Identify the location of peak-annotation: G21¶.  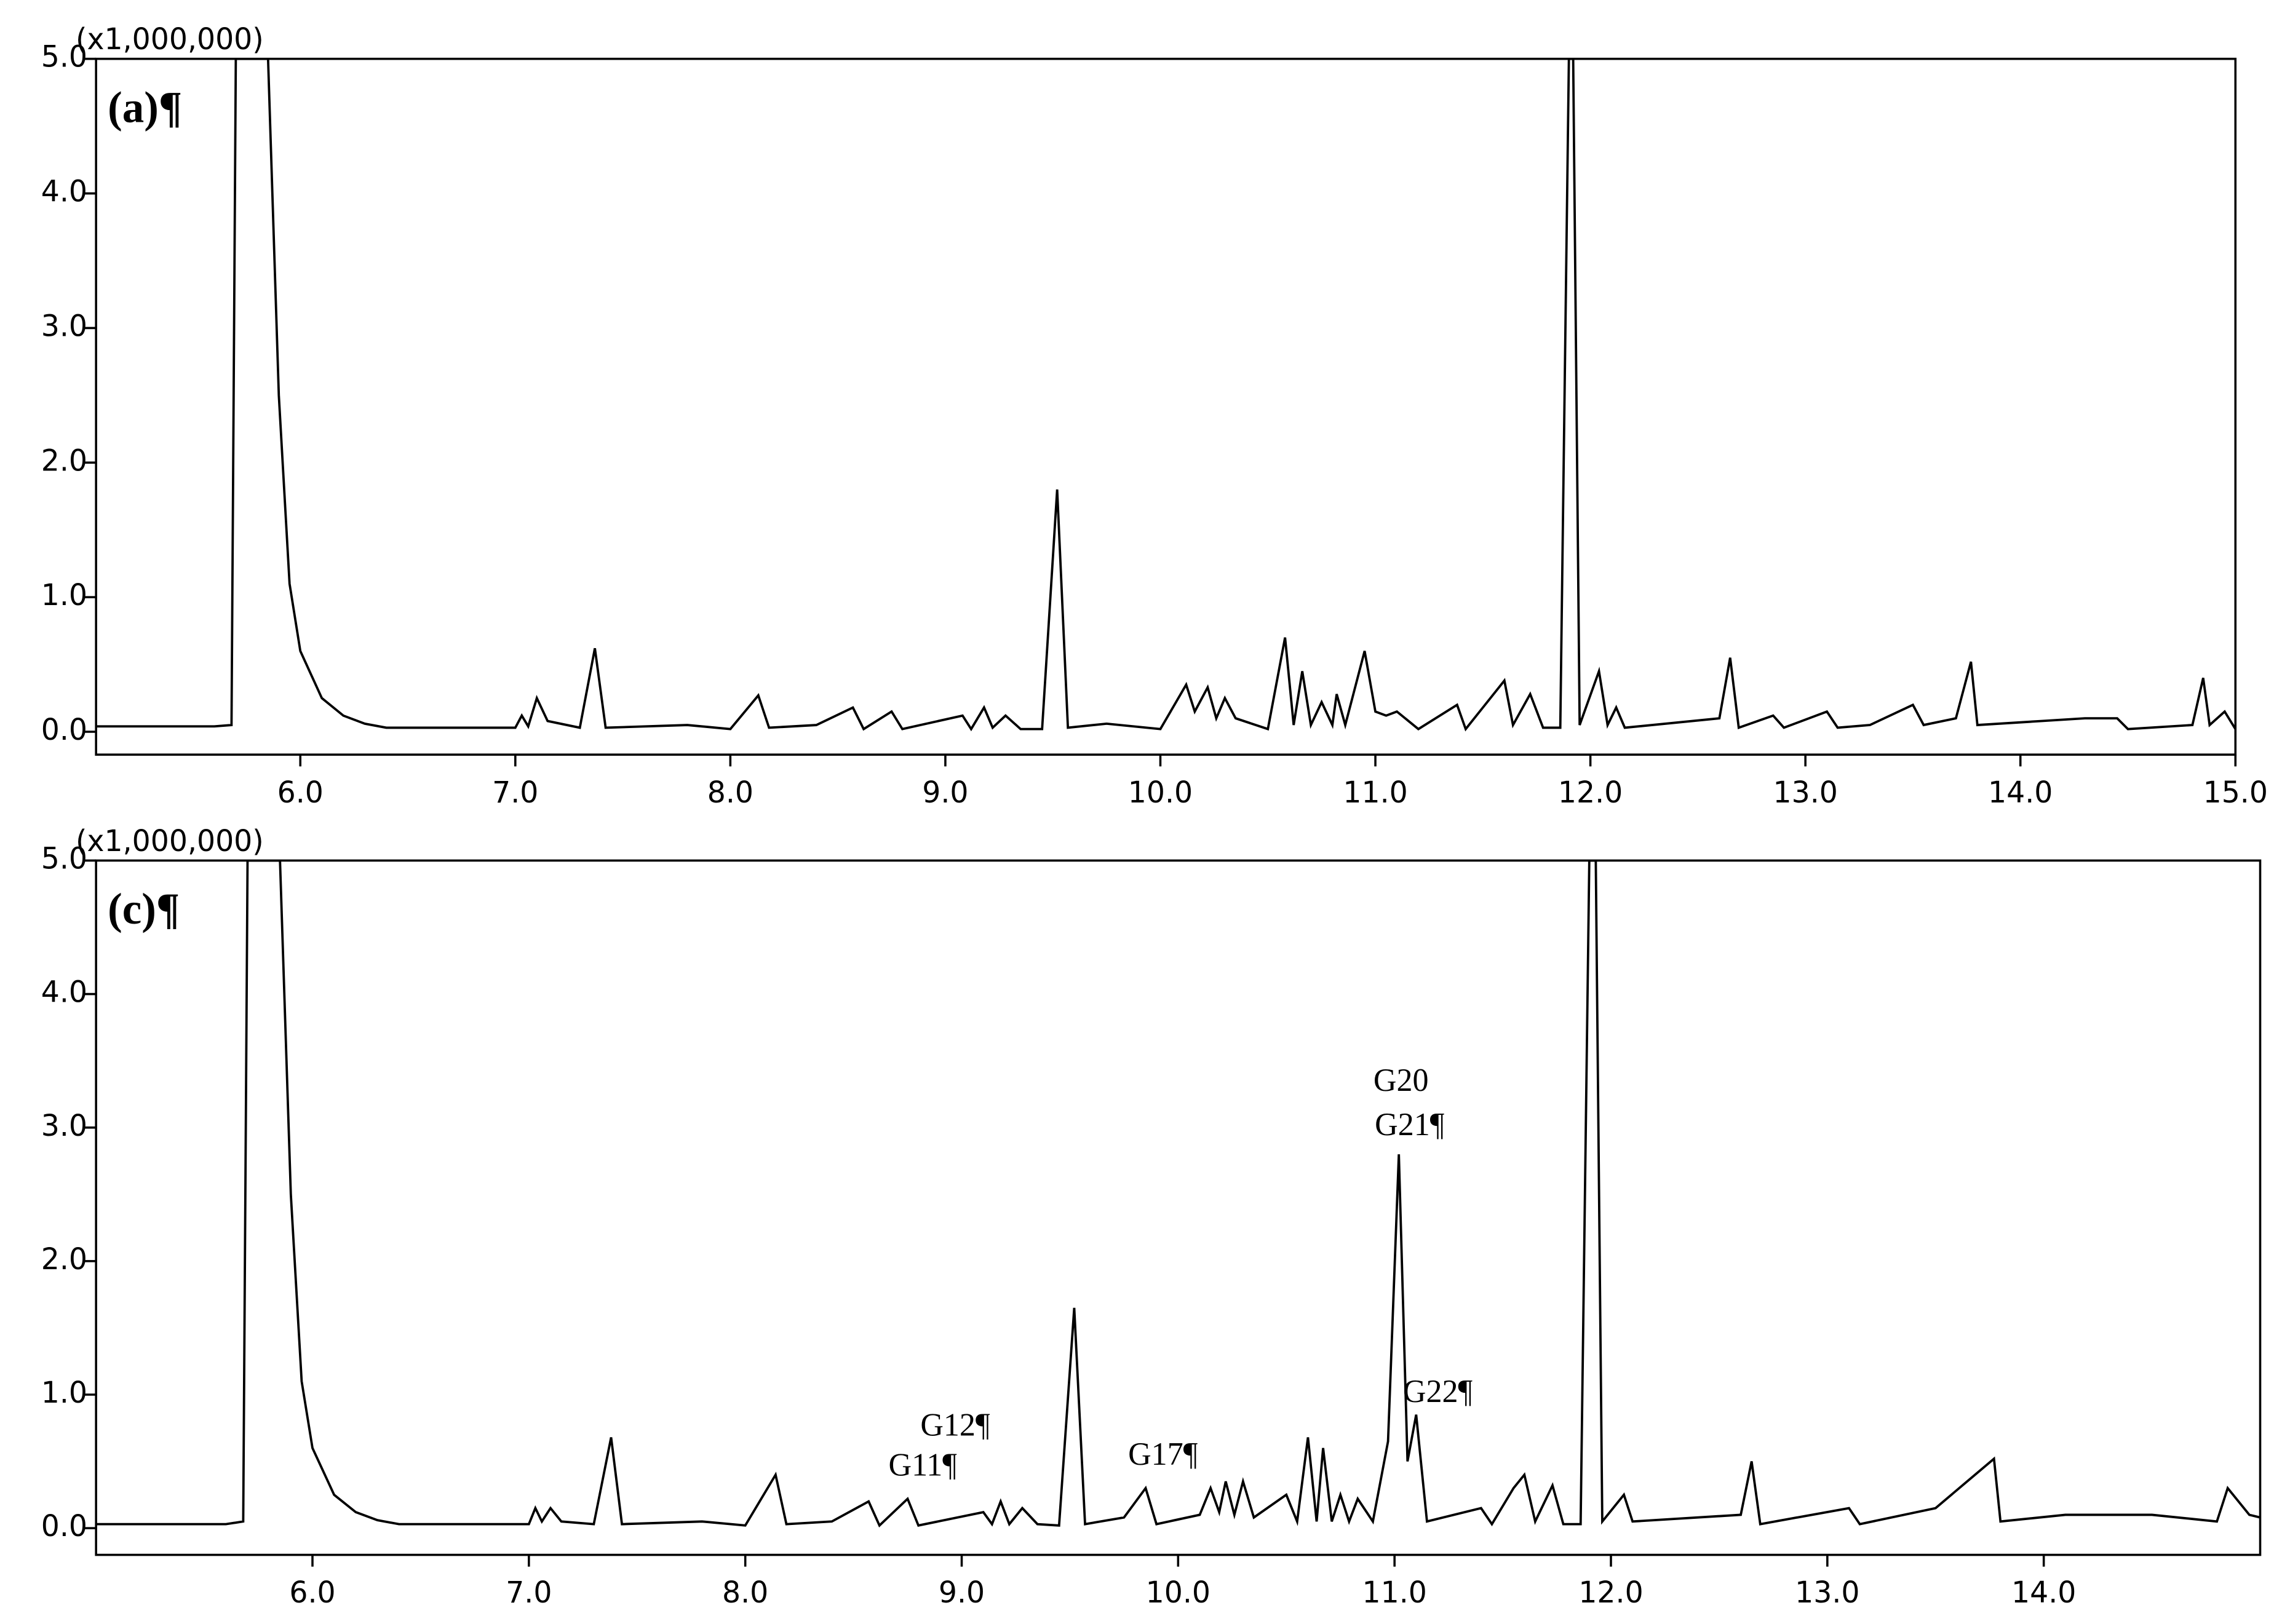
(1409, 1125).